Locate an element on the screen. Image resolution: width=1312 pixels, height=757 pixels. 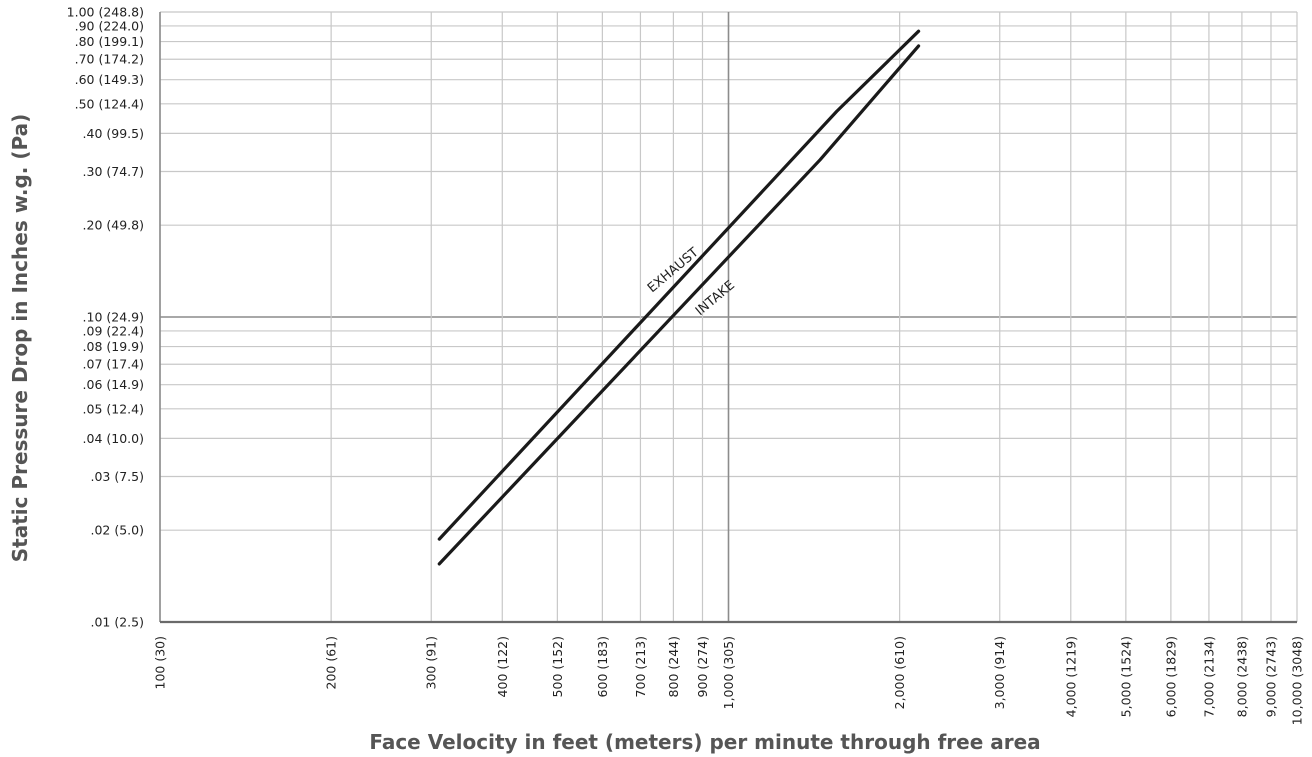
x-tick-label: 500 (152) is located at coordinates (557, 666).